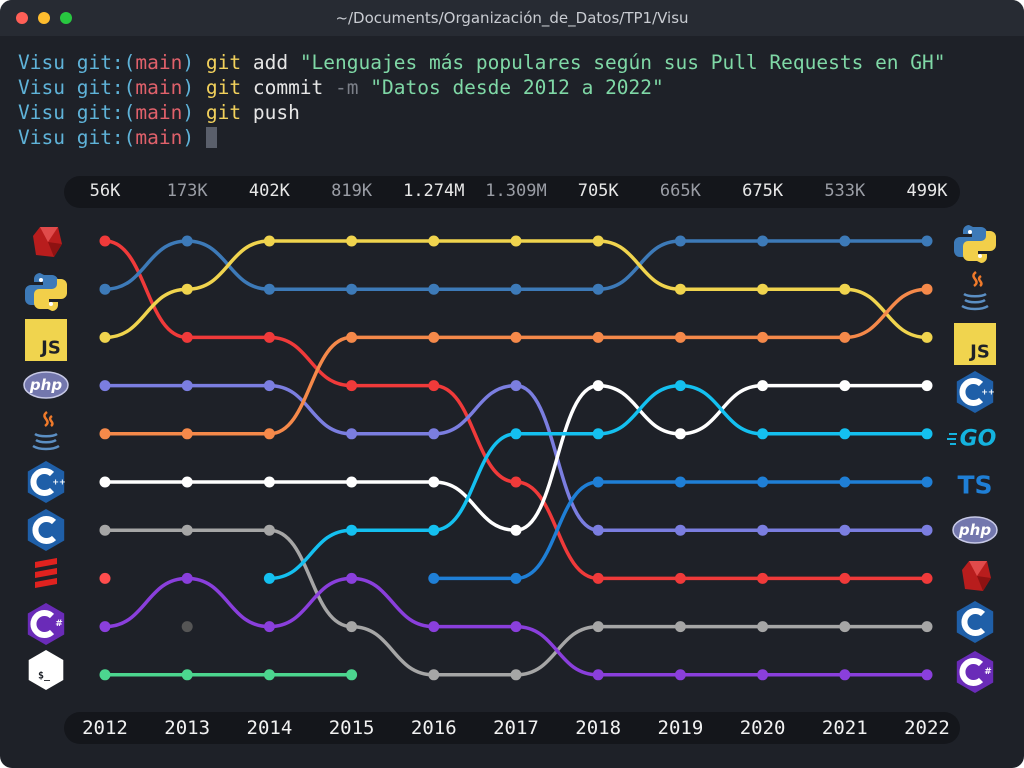 The width and height of the screenshot is (1024, 768). What do you see at coordinates (515, 626) in the screenshot?
I see `series-line` at bounding box center [515, 626].